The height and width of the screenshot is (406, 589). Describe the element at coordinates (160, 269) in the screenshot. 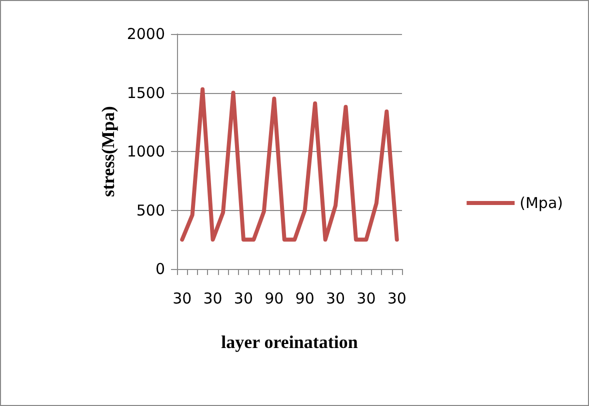

I see `y-tick-label: 0` at that location.